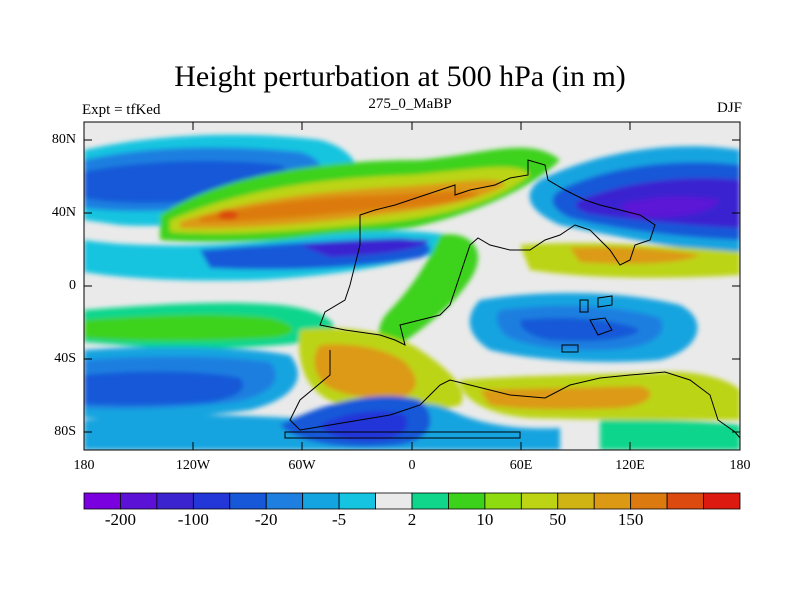 The image size is (800, 600). Describe the element at coordinates (729, 108) in the screenshot. I see `season-label: DJF` at that location.